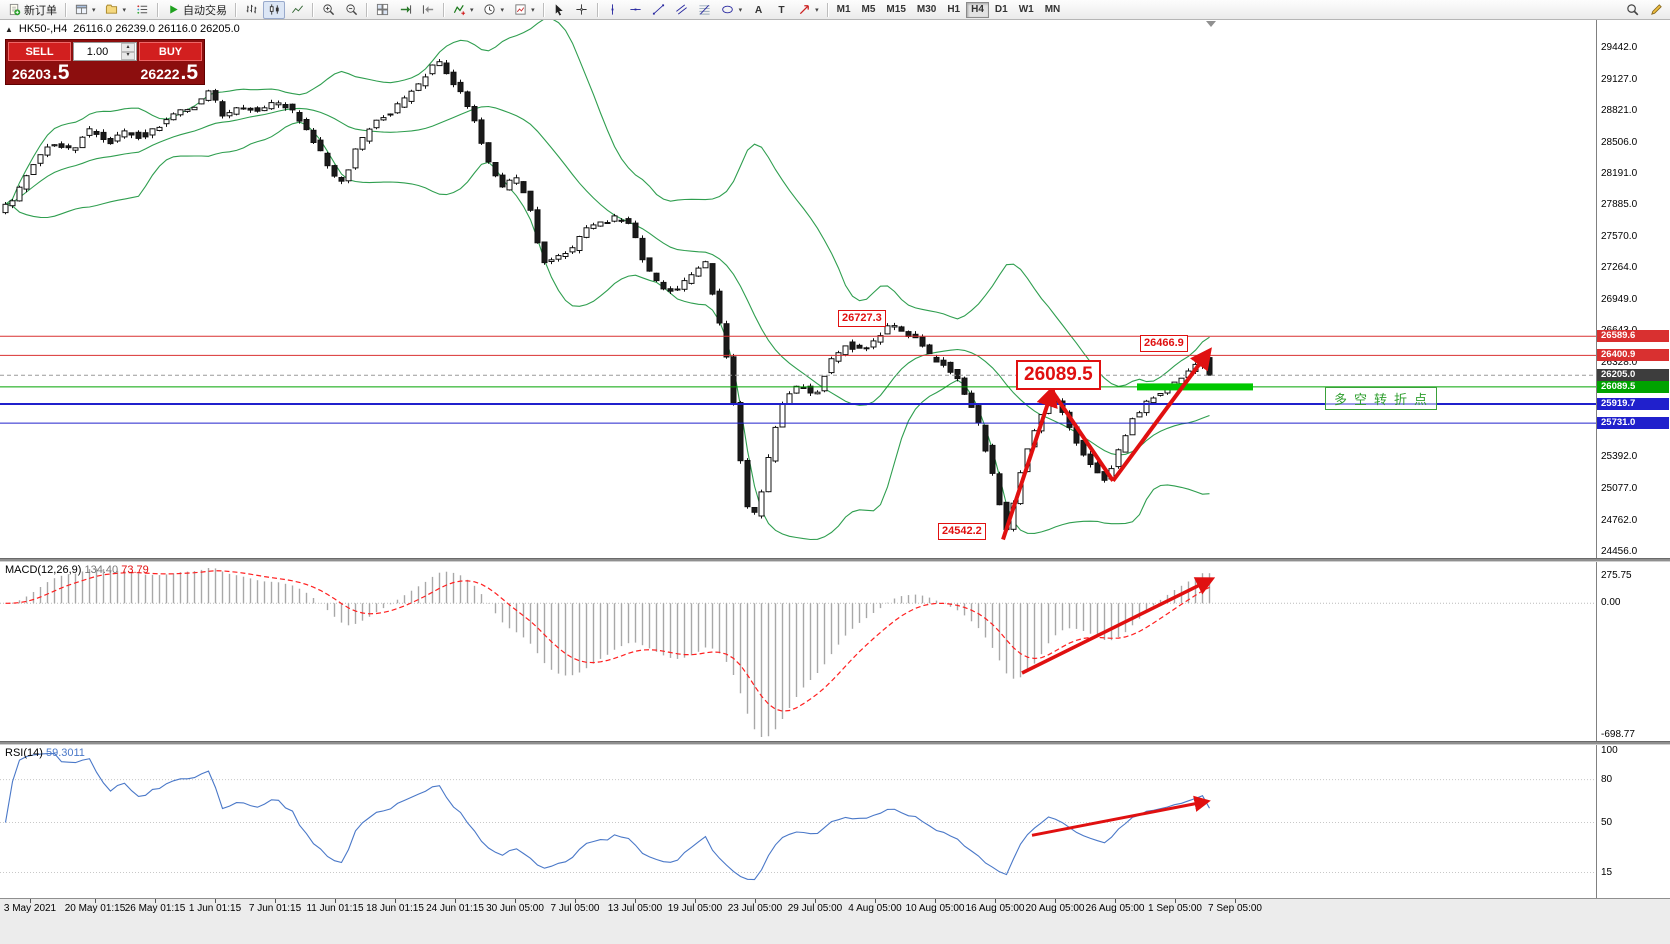 The image size is (1670, 944). What do you see at coordinates (472, 10) in the screenshot?
I see `caret-down-icon: ▾` at bounding box center [472, 10].